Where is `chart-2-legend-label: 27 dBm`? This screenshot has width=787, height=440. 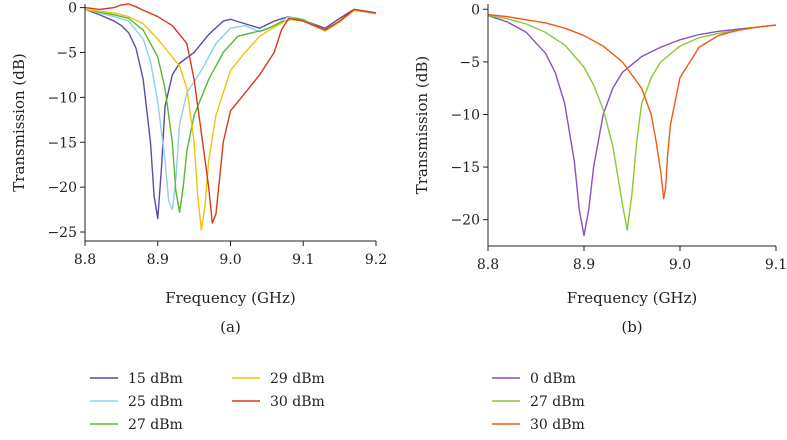
chart-2-legend-label: 27 dBm is located at coordinates (557, 402).